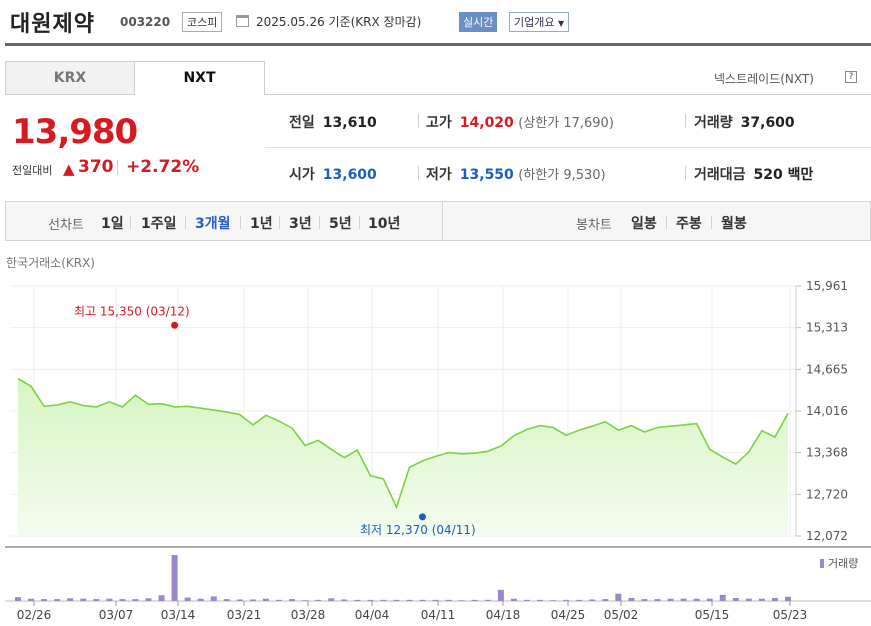 The height and width of the screenshot is (626, 871). What do you see at coordinates (568, 94) in the screenshot?
I see `tab-divider` at bounding box center [568, 94].